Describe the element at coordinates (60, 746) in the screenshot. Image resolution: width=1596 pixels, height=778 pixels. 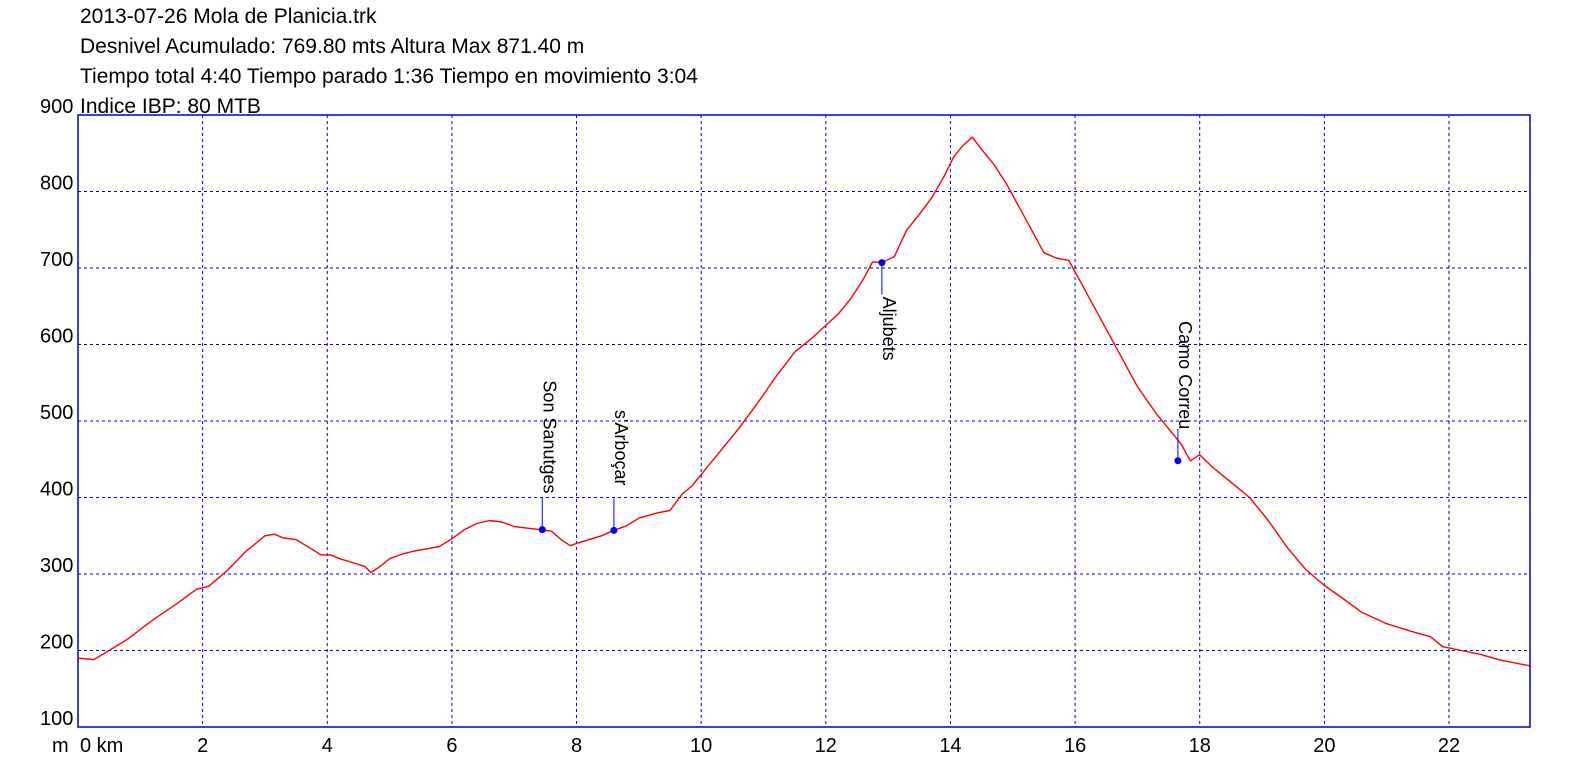
I see `y-unit-label: m` at that location.